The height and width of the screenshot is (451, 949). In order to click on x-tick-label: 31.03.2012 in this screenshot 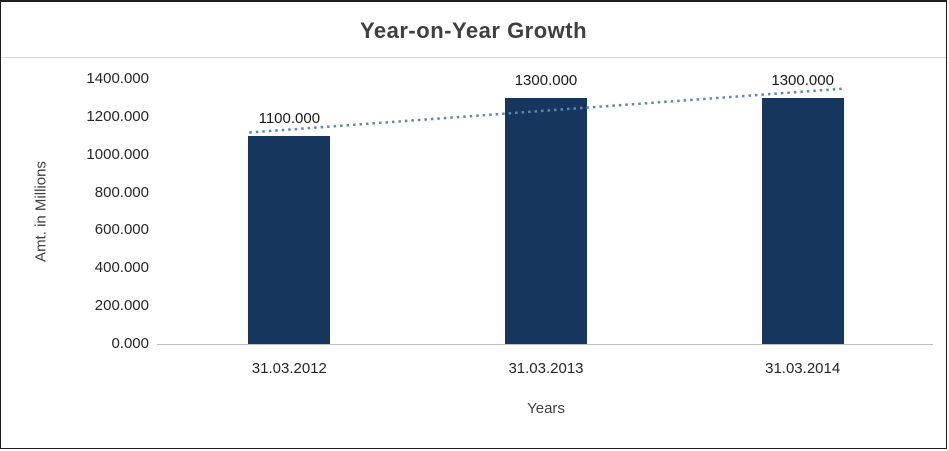, I will do `click(289, 368)`.